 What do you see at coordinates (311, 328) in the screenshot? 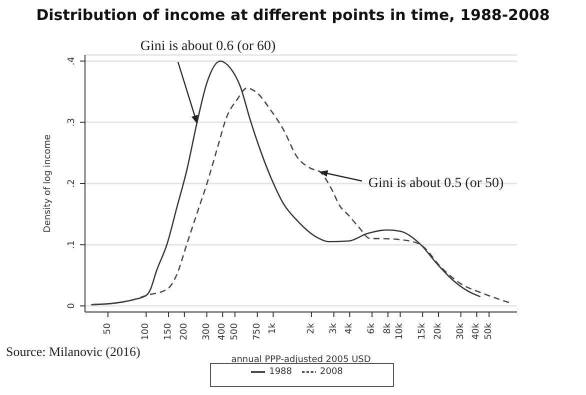
I see `x-tick-label: 2k` at bounding box center [311, 328].